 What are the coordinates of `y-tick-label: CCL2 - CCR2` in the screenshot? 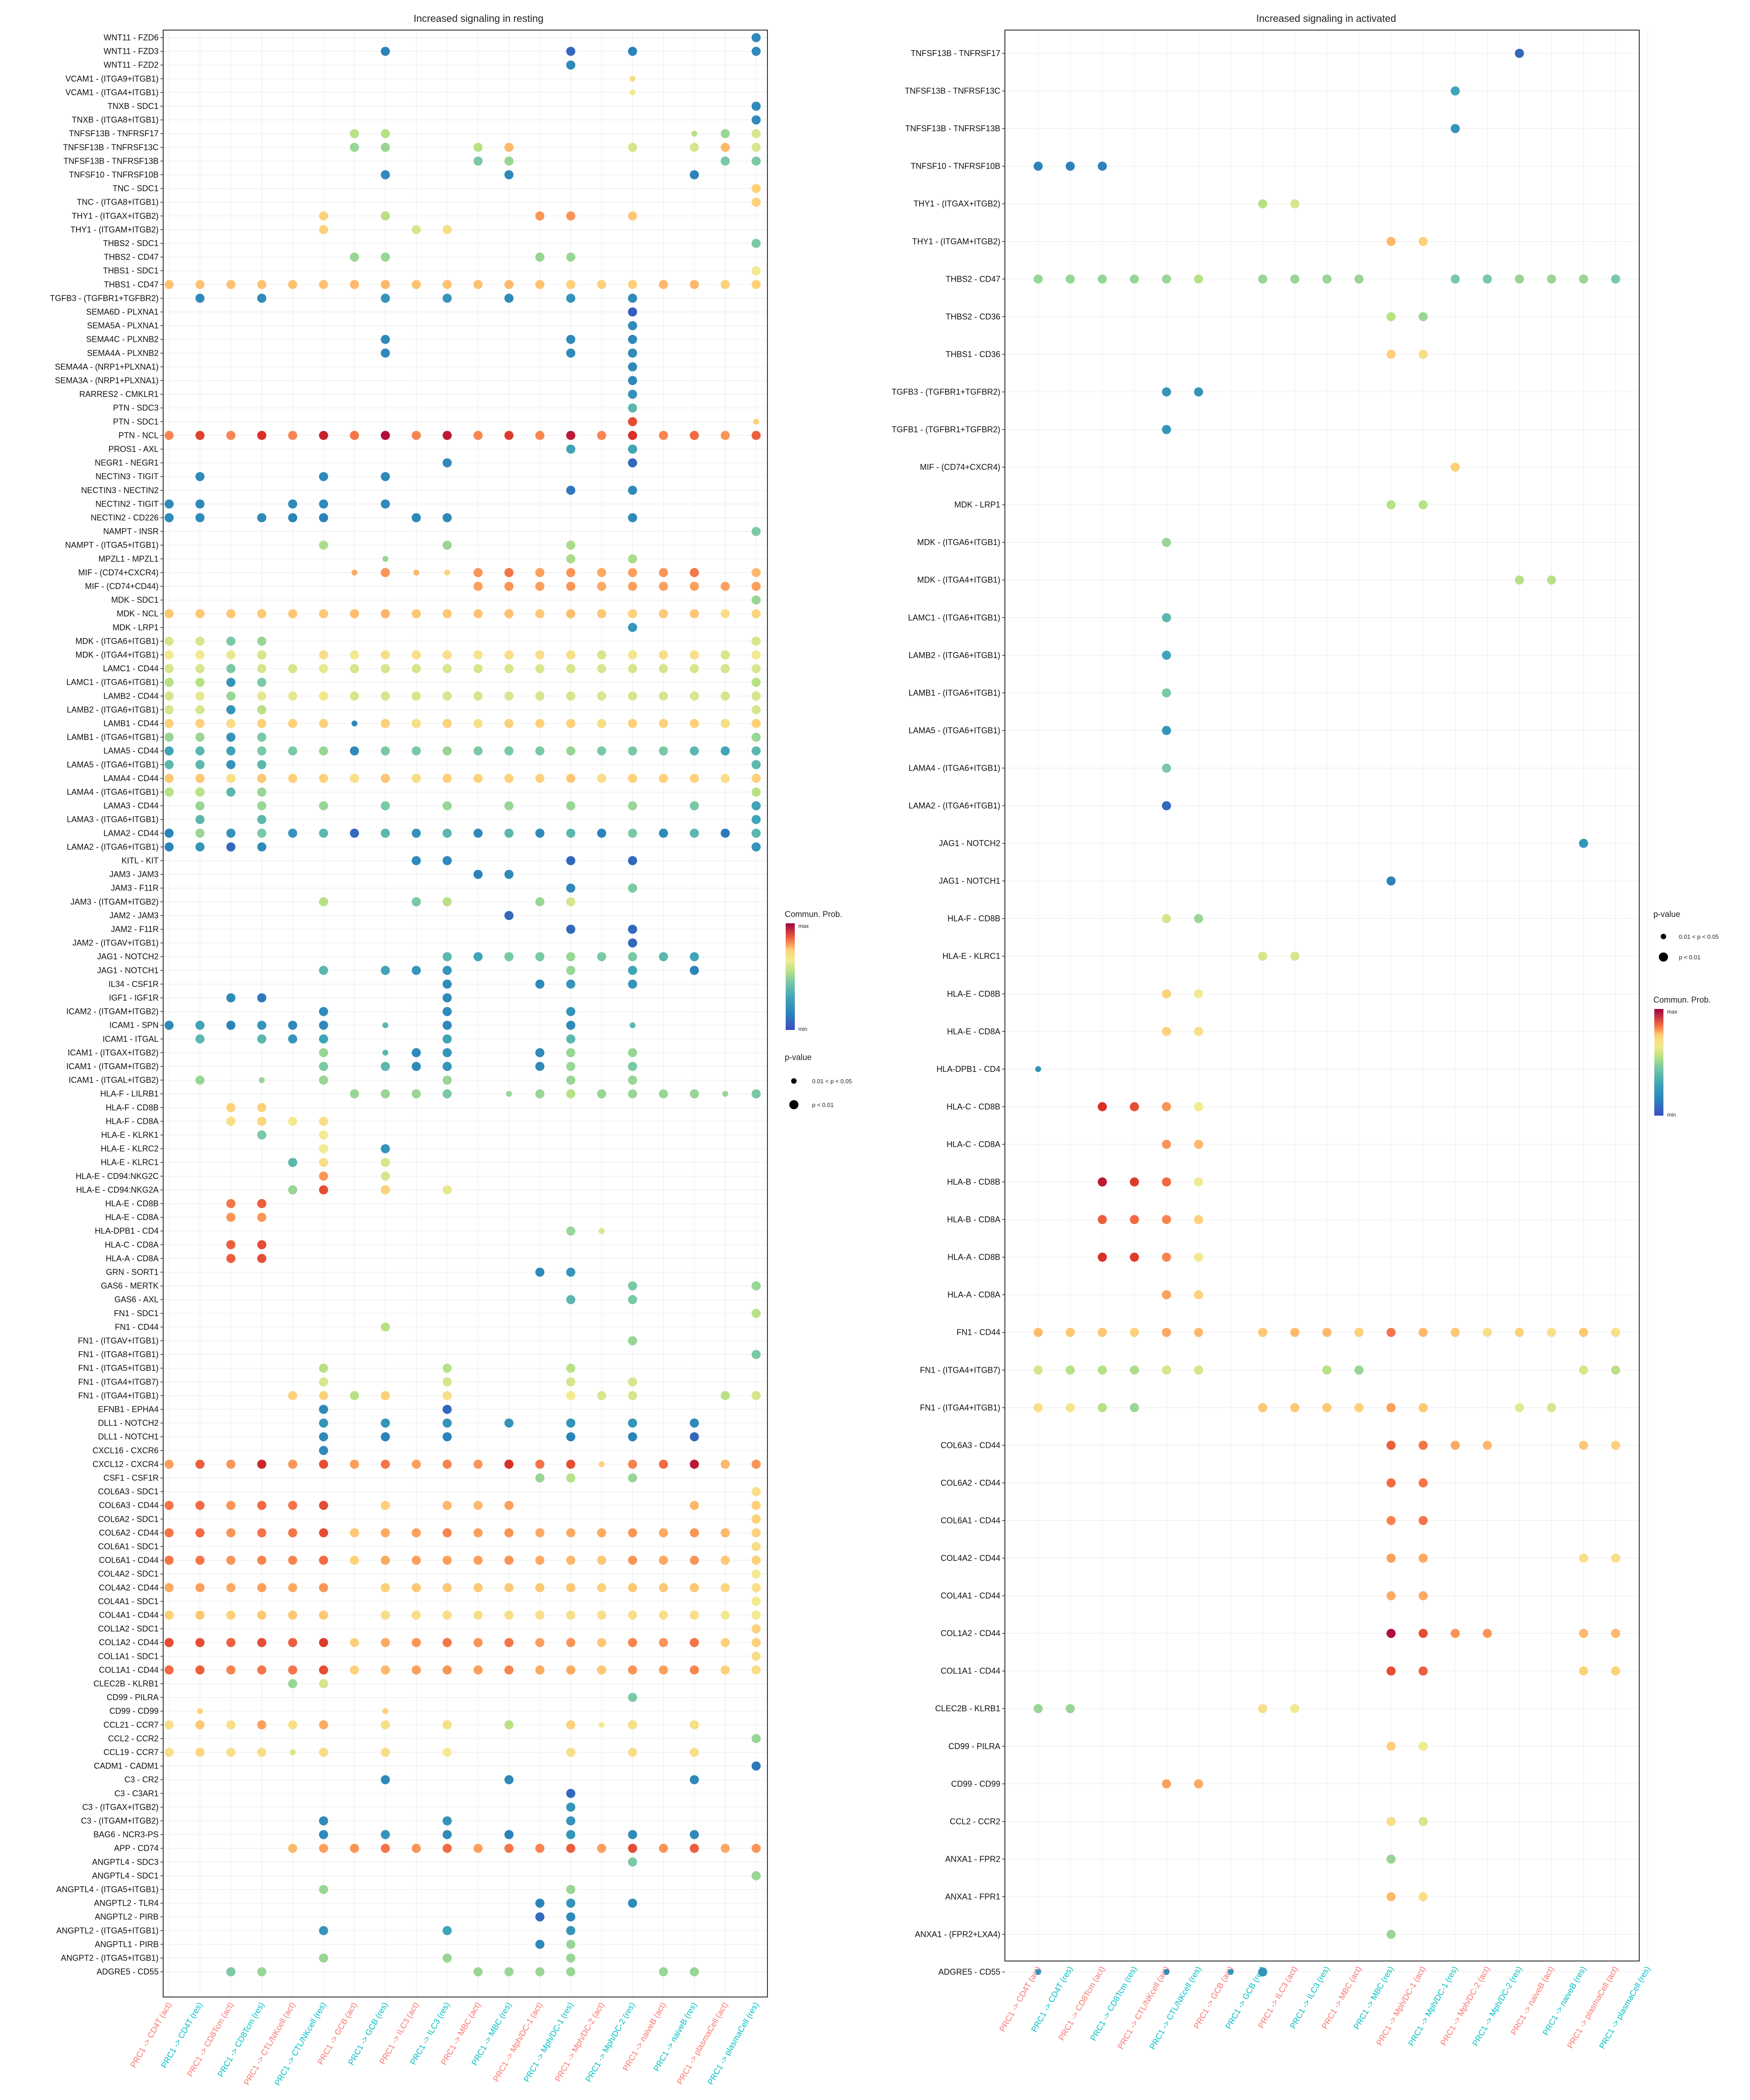 It's located at (133, 1739).